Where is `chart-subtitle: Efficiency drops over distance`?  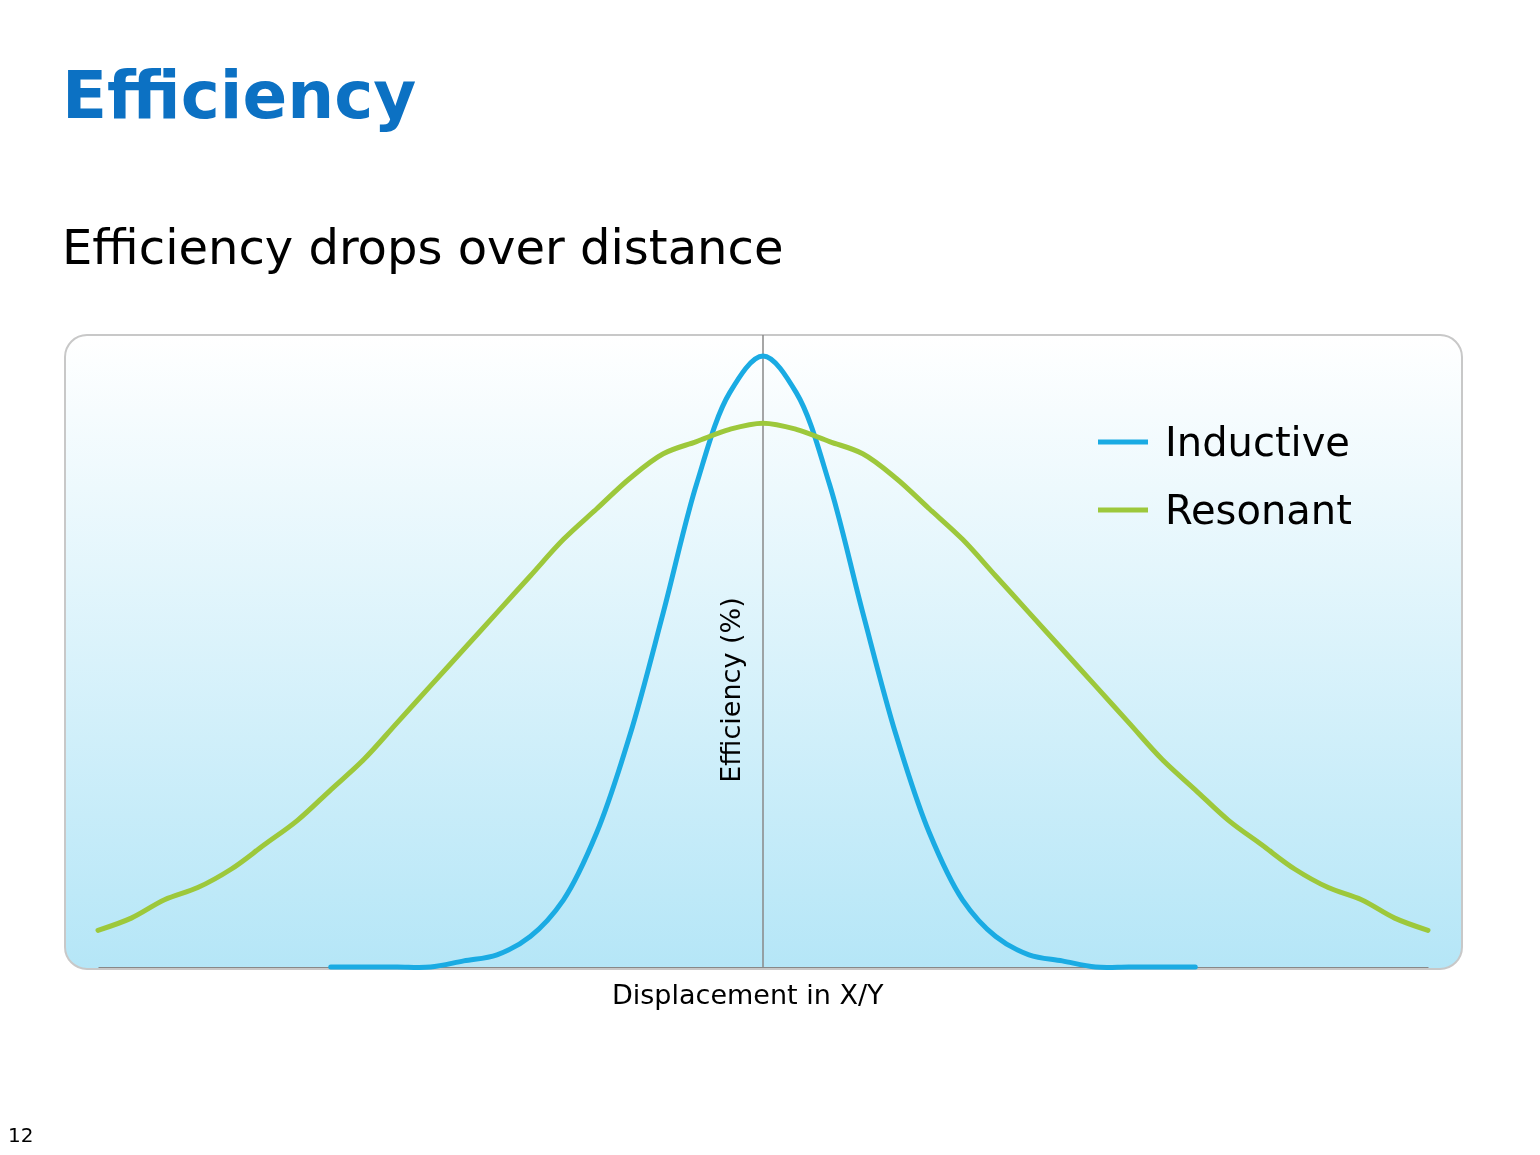 chart-subtitle: Efficiency drops over distance is located at coordinates (423, 247).